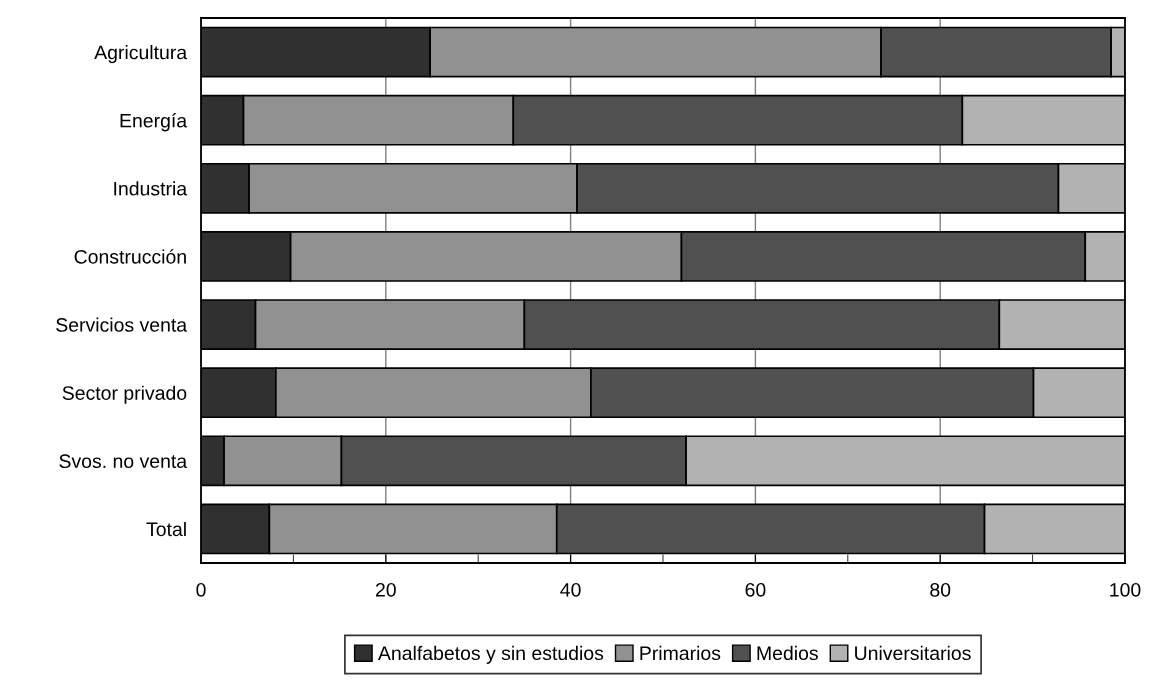 The height and width of the screenshot is (686, 1155). Describe the element at coordinates (123, 461) in the screenshot. I see `y-tick-label: Svos. no venta` at that location.